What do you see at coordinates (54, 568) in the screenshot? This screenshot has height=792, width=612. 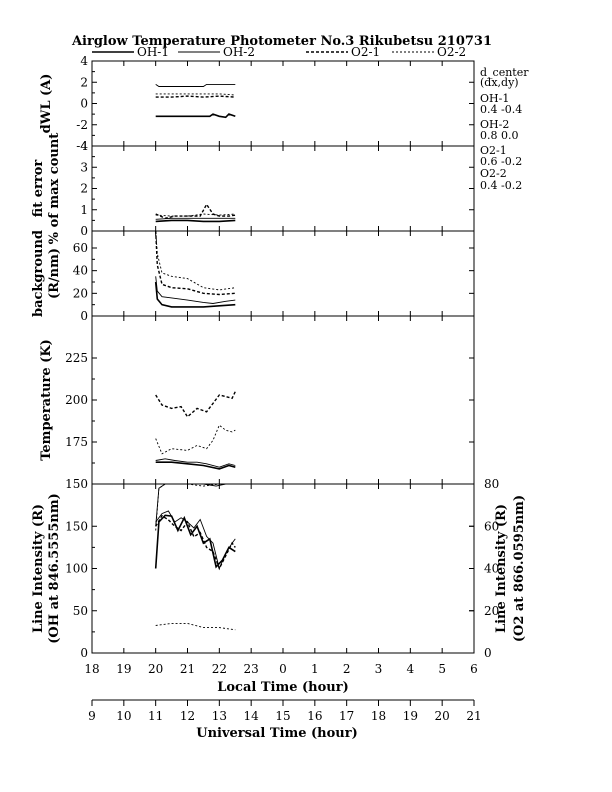 I see `ylabel-int: (OH at 846.5555nm)` at bounding box center [54, 568].